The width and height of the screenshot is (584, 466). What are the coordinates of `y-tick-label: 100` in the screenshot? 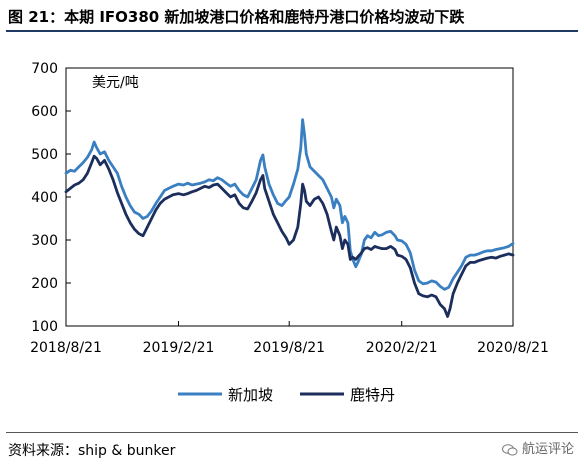 It's located at (44, 327).